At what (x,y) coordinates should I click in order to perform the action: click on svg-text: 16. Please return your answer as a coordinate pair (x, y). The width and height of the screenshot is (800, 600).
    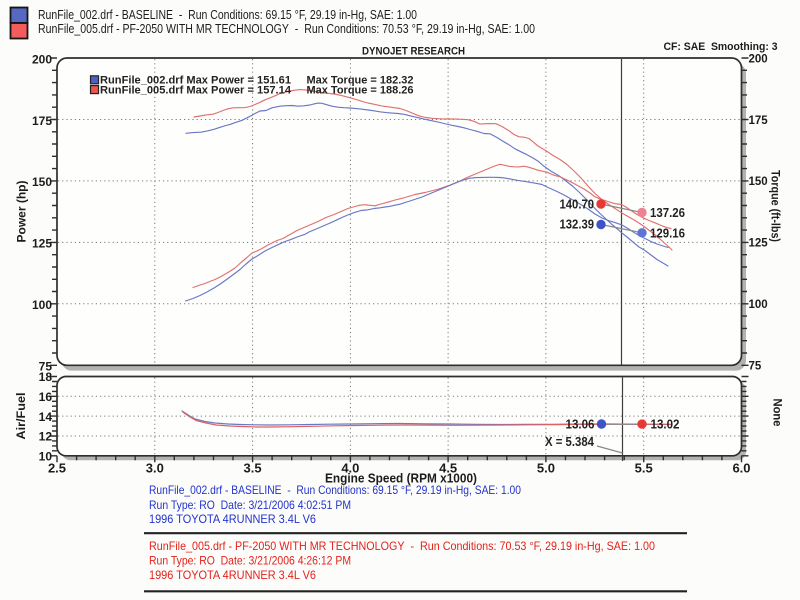
    Looking at the image, I should click on (46, 397).